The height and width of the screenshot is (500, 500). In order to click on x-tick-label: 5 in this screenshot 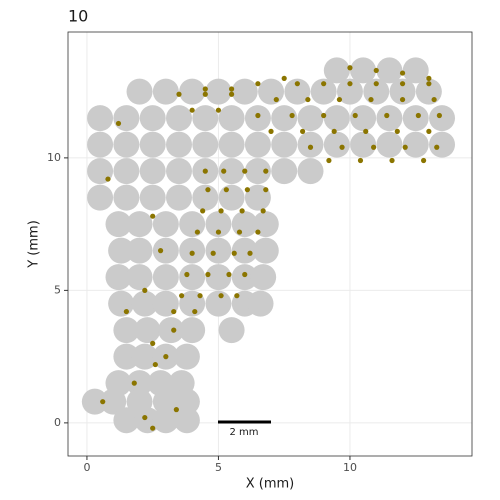, I will do `click(218, 467)`.